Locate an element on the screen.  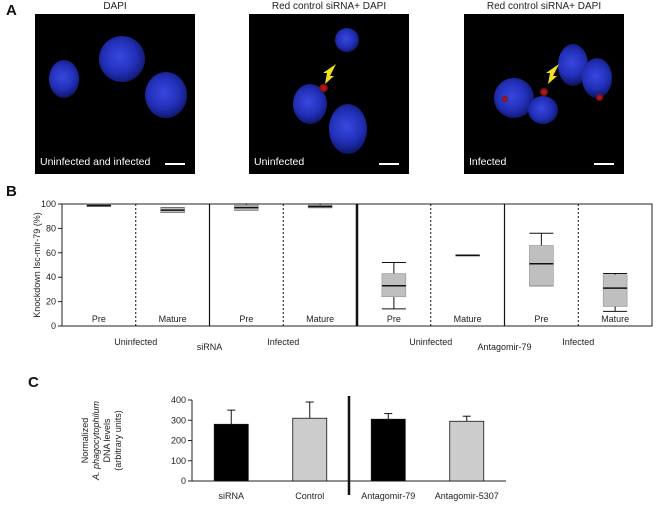
y-tick-label: 20 is located at coordinates (51, 302).